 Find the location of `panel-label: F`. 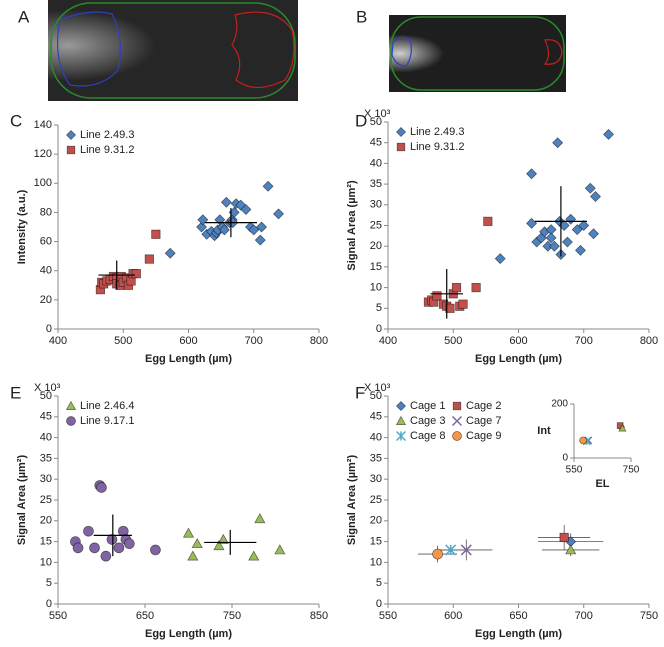

panel-label: F is located at coordinates (360, 392).